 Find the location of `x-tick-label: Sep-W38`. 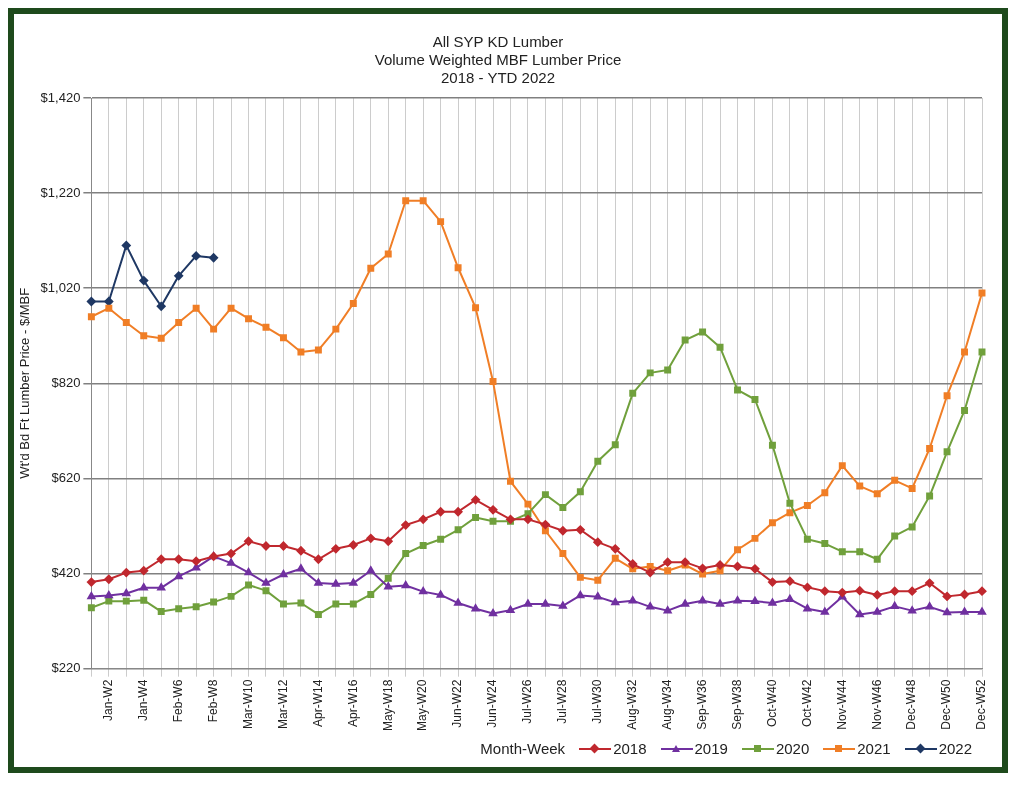

x-tick-label: Sep-W38 is located at coordinates (736, 704).